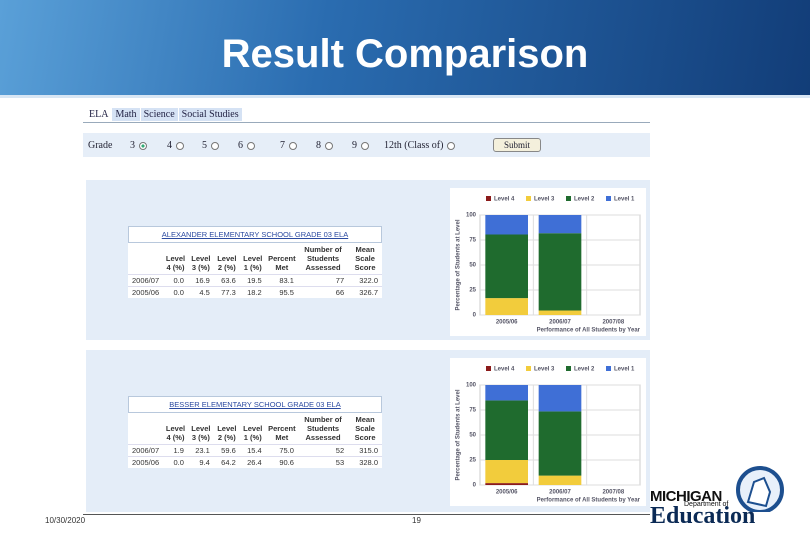 The width and height of the screenshot is (810, 540). What do you see at coordinates (405, 54) in the screenshot?
I see `slide-title: Result Comparison` at bounding box center [405, 54].